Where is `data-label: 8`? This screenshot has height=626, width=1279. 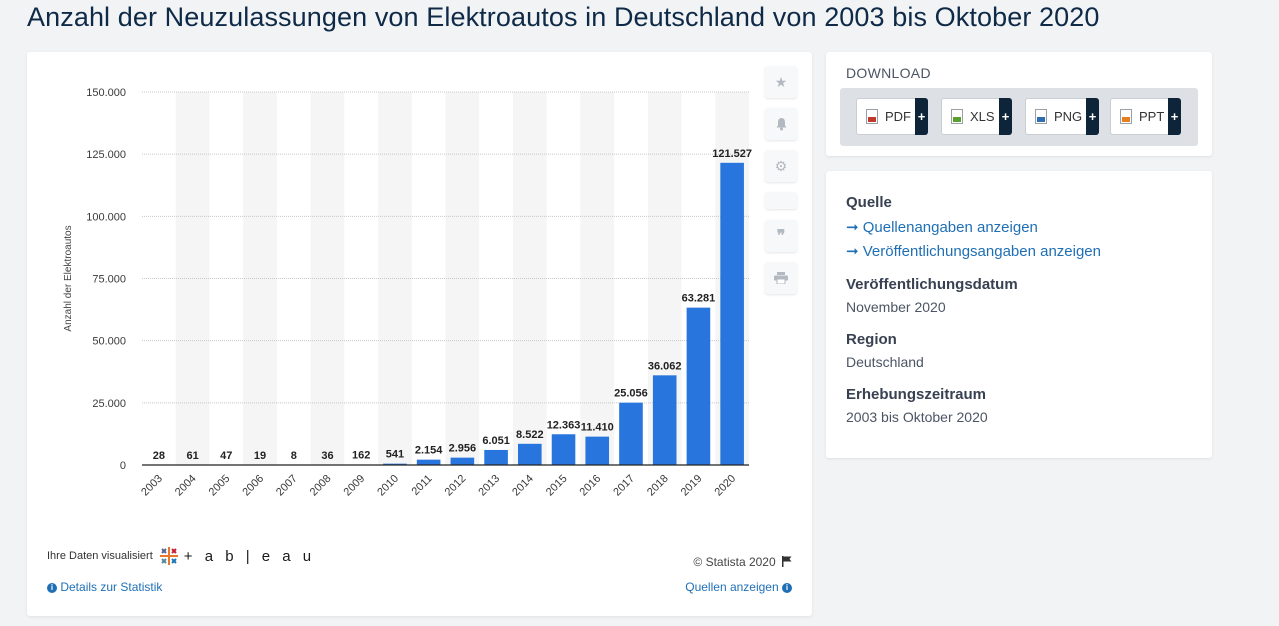
data-label: 8 is located at coordinates (294, 456).